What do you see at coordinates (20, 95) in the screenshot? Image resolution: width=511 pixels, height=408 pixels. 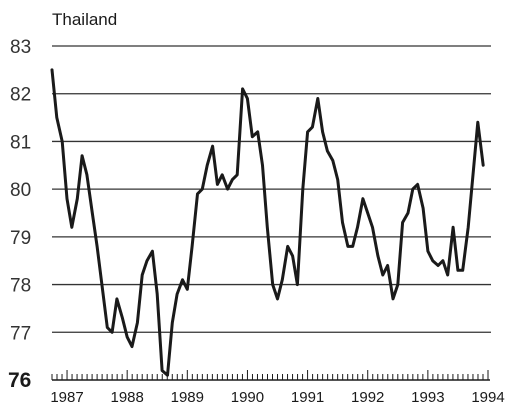 I see `y-tick-label: 82` at bounding box center [20, 95].